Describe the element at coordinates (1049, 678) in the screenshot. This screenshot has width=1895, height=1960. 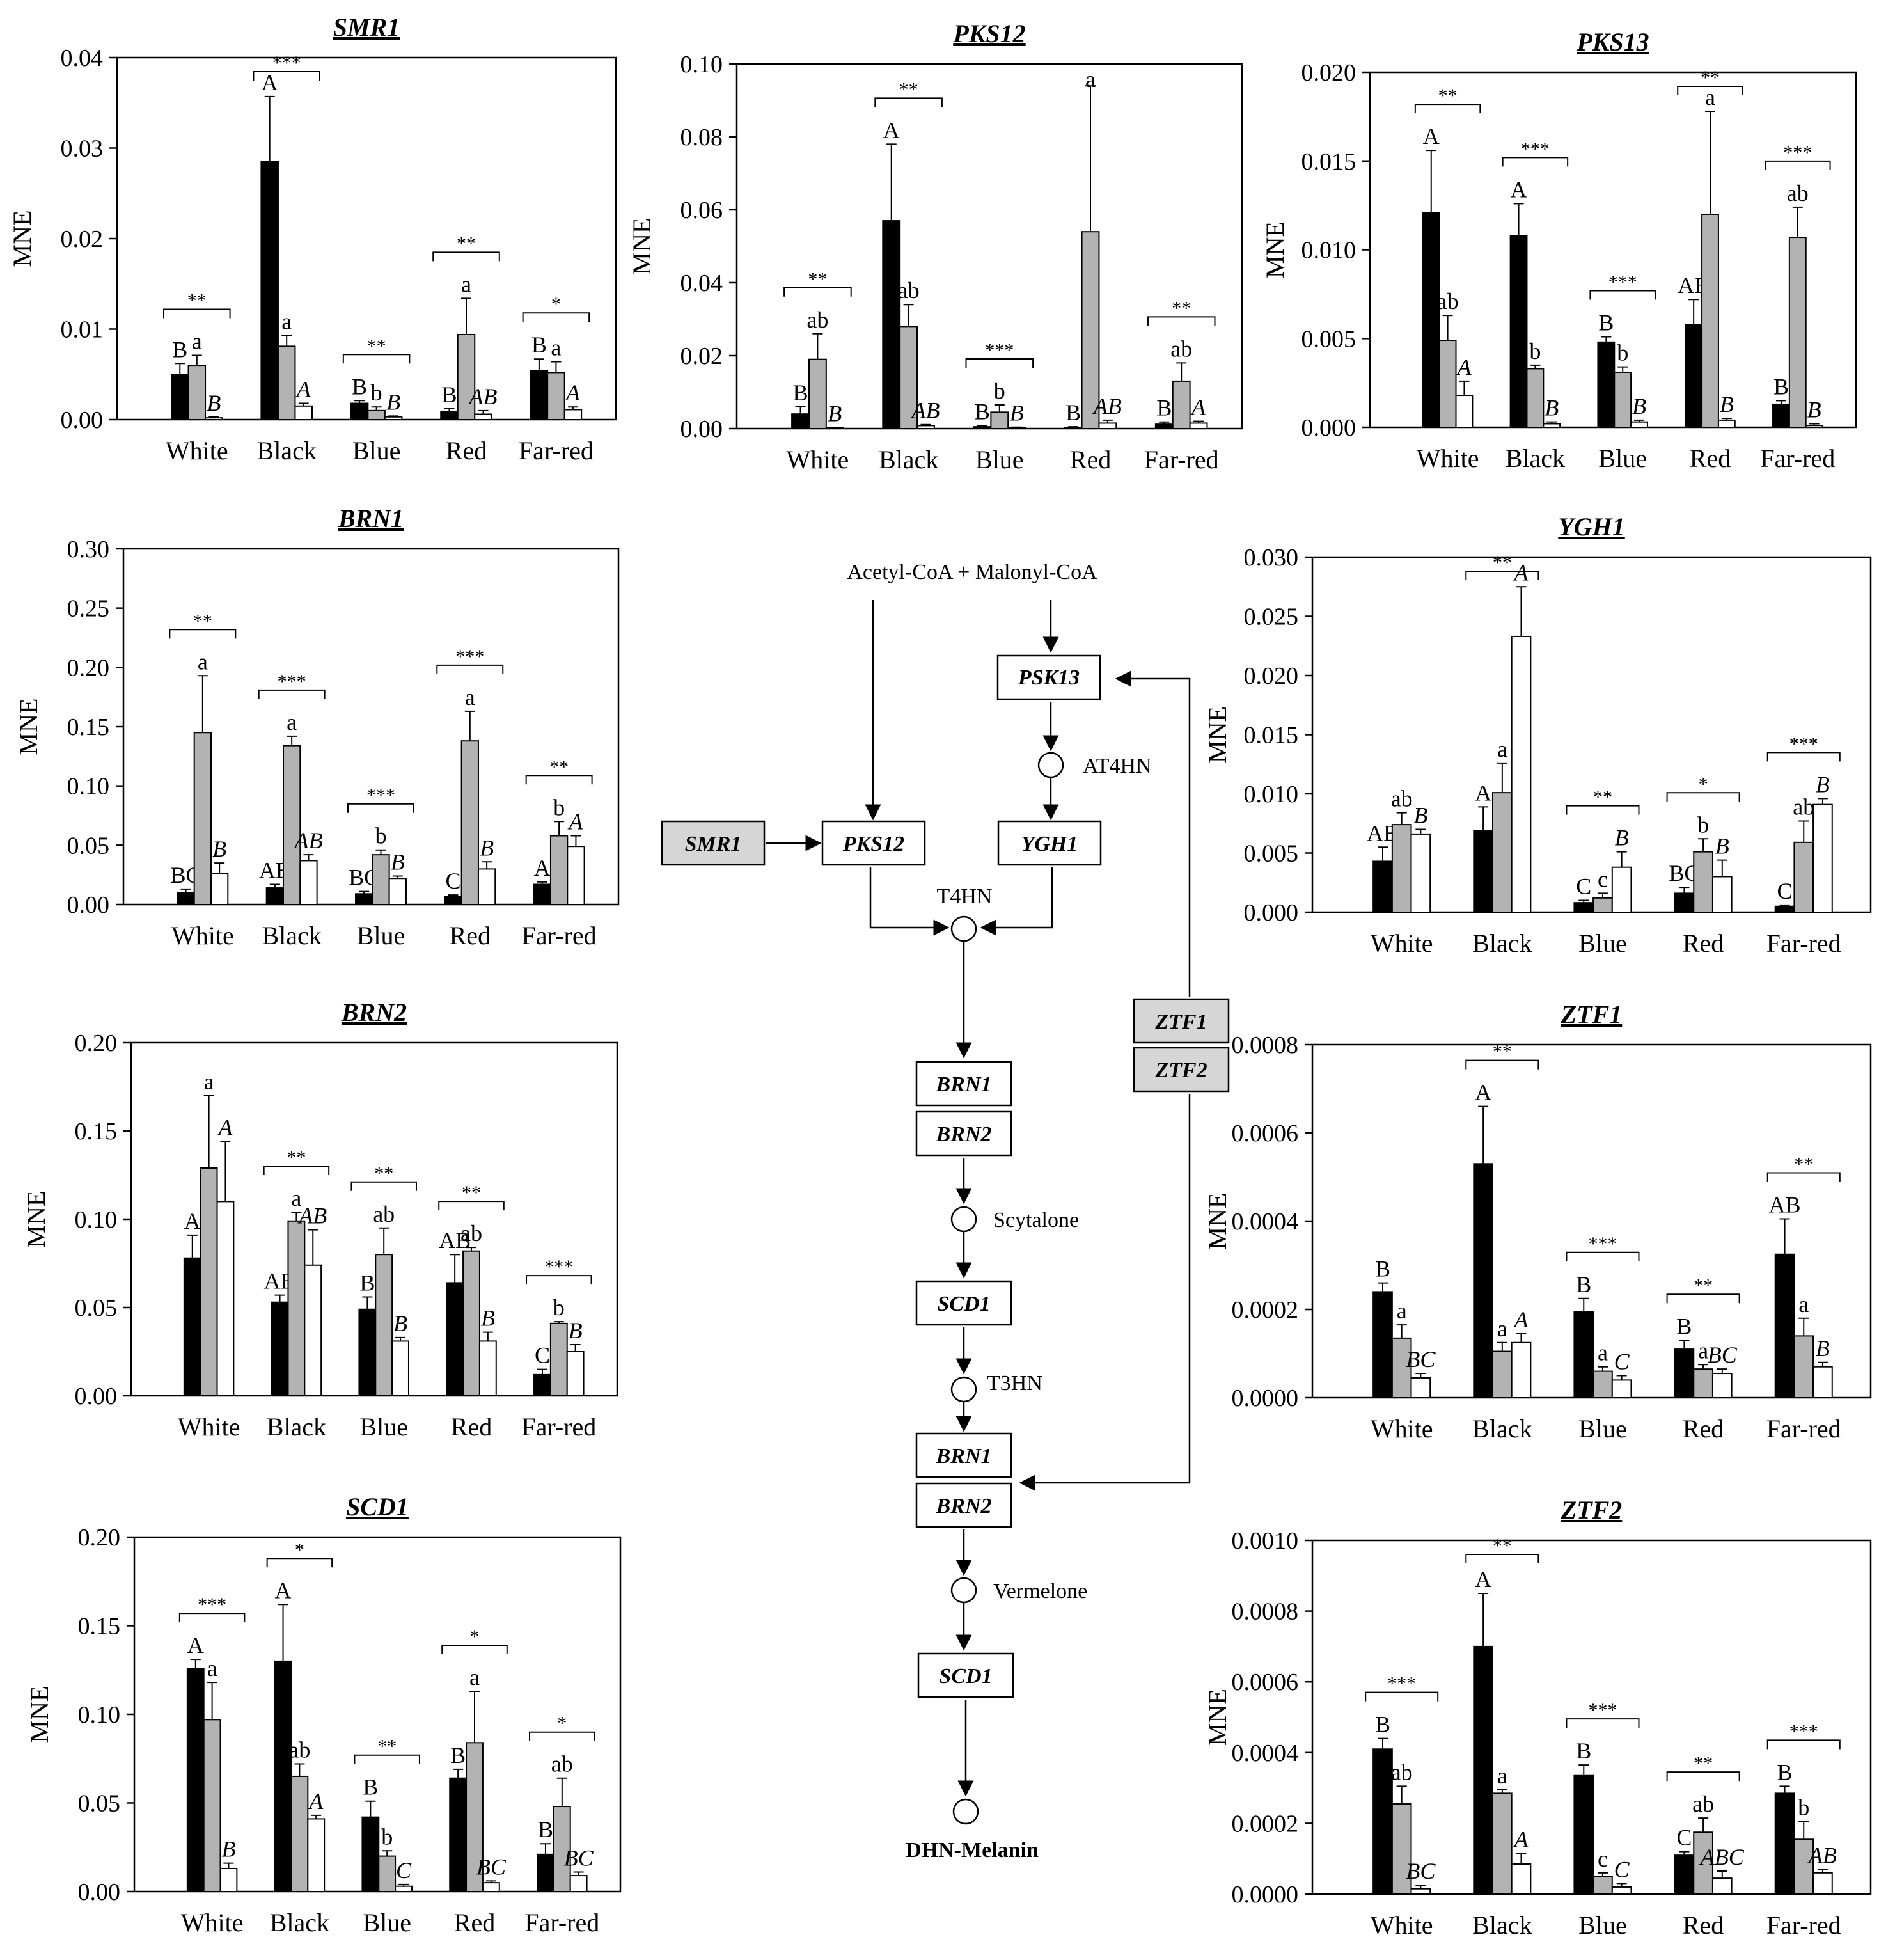
I see `gene-label-psk13: PSK13` at that location.